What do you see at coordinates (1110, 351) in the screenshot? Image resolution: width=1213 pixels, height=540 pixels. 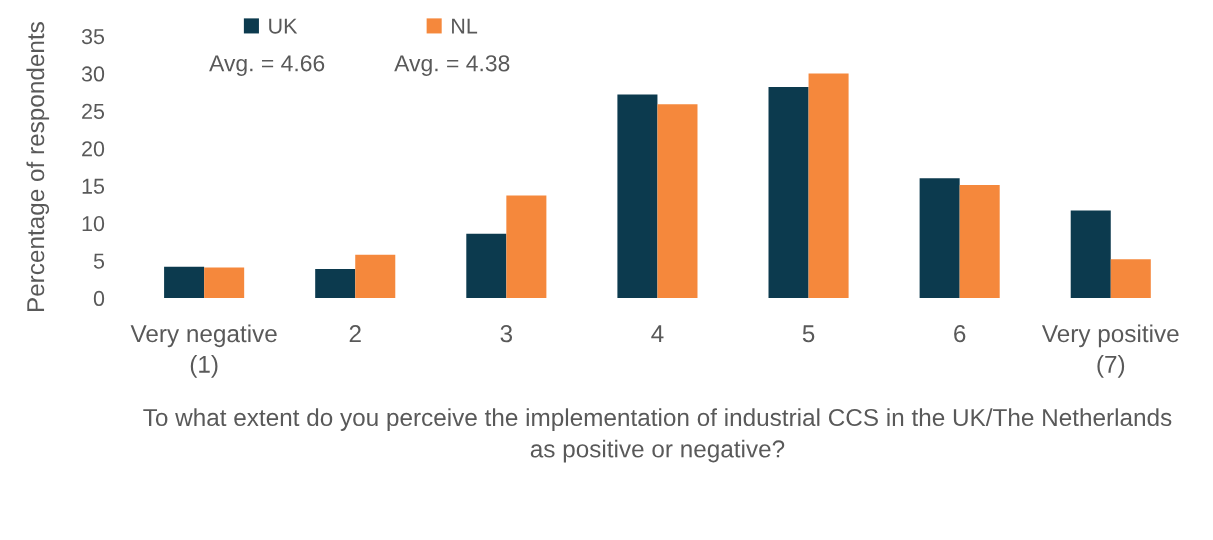 I see `x-tick-label: Very positive (7)` at bounding box center [1110, 351].